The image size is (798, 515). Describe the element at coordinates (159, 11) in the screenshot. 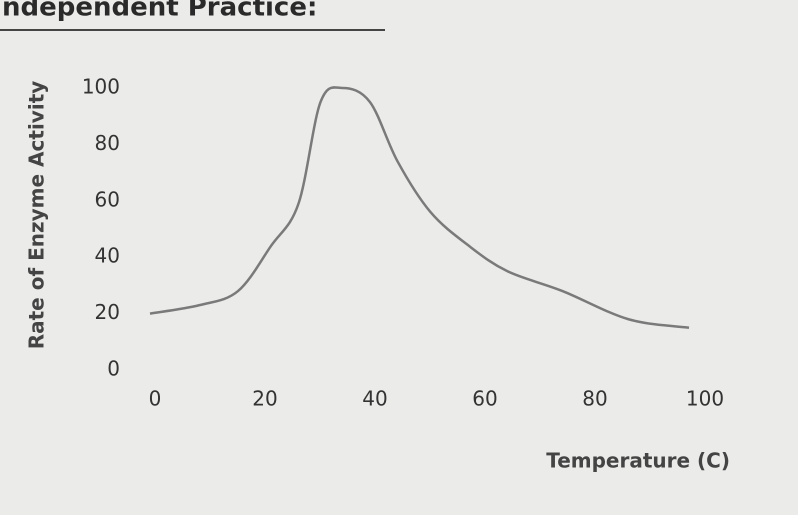

I see `chart-title: ndependent Practice:` at that location.